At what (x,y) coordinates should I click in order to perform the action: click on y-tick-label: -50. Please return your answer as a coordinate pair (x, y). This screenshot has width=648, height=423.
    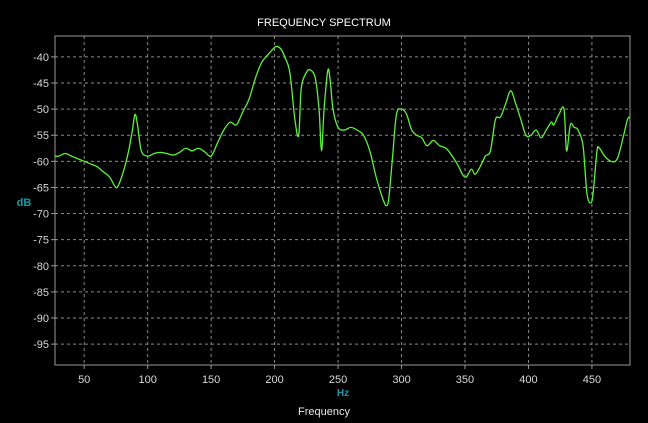
    Looking at the image, I should click on (41, 110).